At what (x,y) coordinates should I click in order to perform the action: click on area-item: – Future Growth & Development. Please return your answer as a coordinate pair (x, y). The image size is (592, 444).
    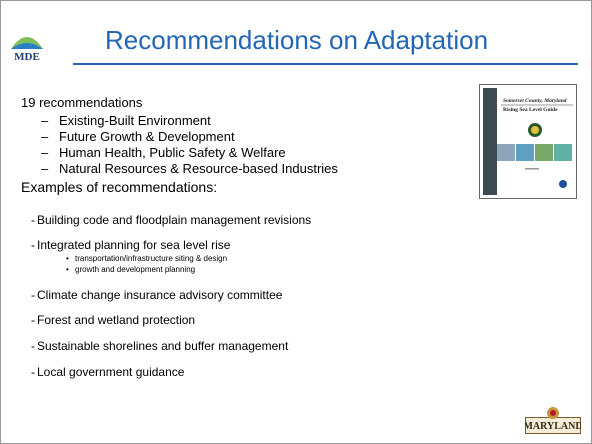
    Looking at the image, I should click on (138, 136).